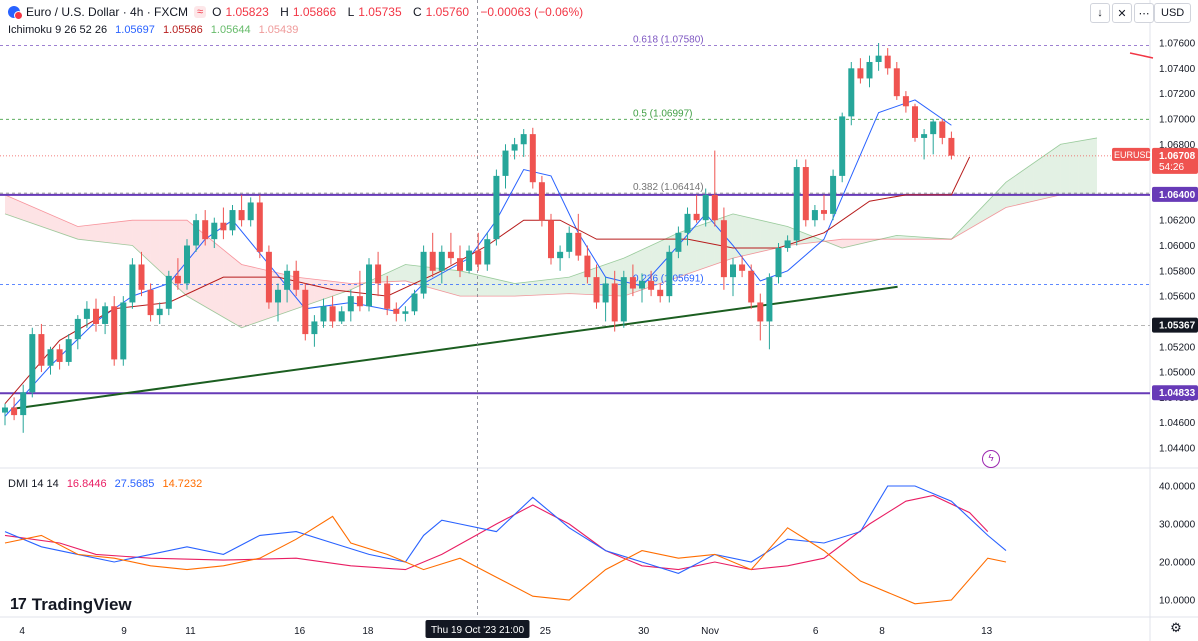 Image resolution: width=1198 pixels, height=641 pixels. I want to click on compare-icon: ≈, so click(200, 12).